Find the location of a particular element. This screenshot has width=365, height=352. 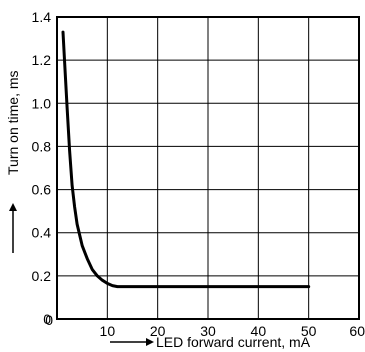

x-tick-label: 20 is located at coordinates (158, 331).